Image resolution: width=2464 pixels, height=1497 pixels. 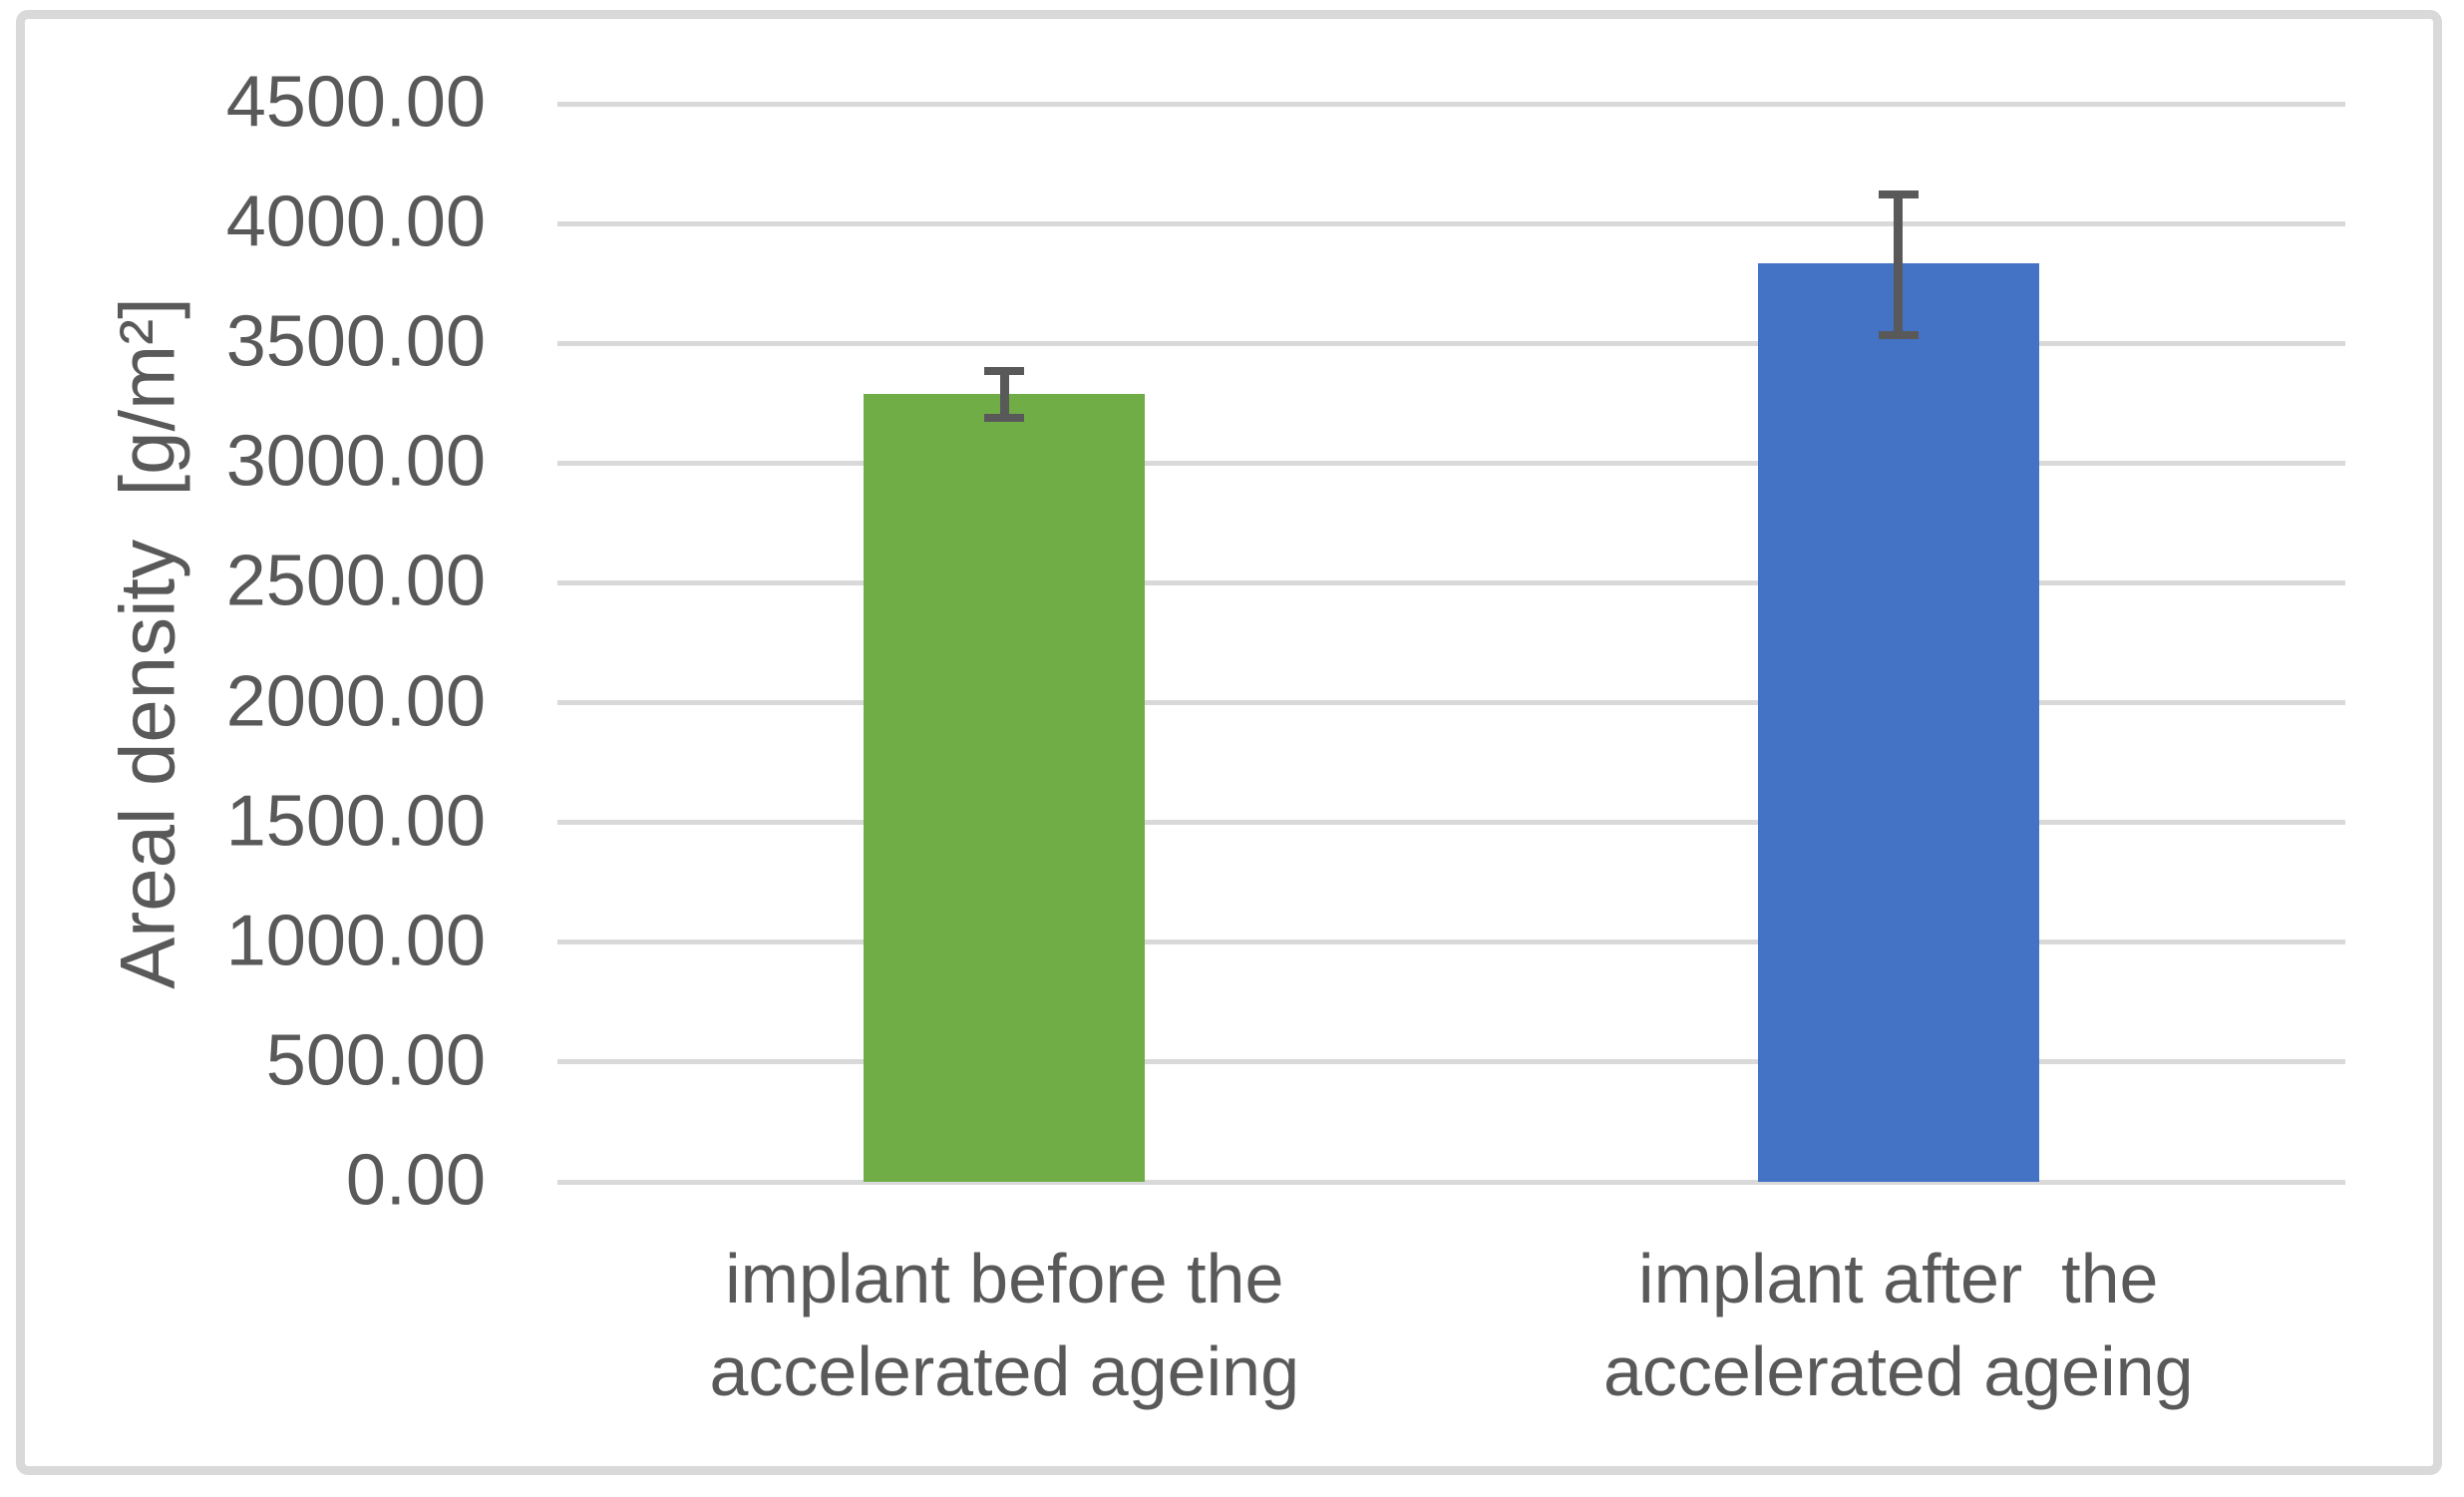 I want to click on bar-after-ageing, so click(x=1898, y=722).